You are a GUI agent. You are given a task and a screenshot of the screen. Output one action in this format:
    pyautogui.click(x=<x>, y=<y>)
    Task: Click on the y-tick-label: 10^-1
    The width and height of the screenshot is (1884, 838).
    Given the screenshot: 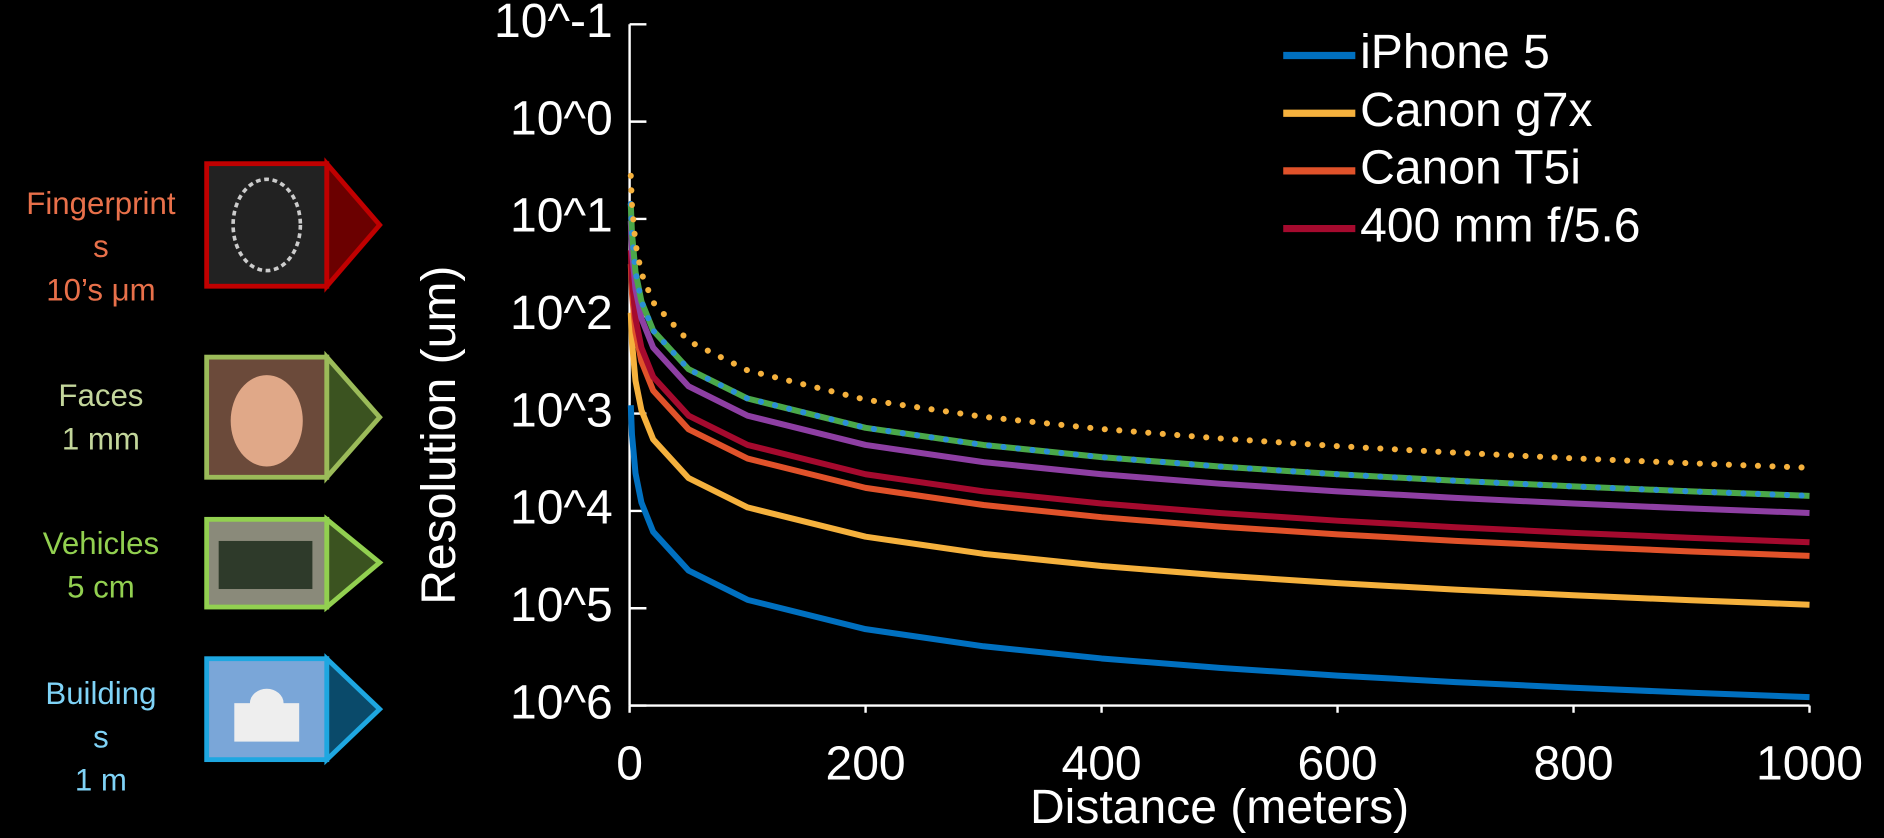 What is the action you would take?
    pyautogui.click(x=553, y=24)
    